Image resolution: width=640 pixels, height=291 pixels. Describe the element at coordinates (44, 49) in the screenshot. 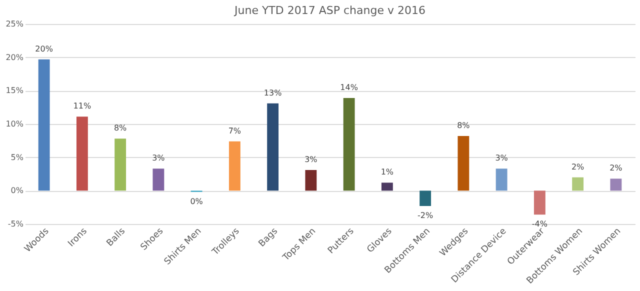

I see `data-label: 20%` at that location.